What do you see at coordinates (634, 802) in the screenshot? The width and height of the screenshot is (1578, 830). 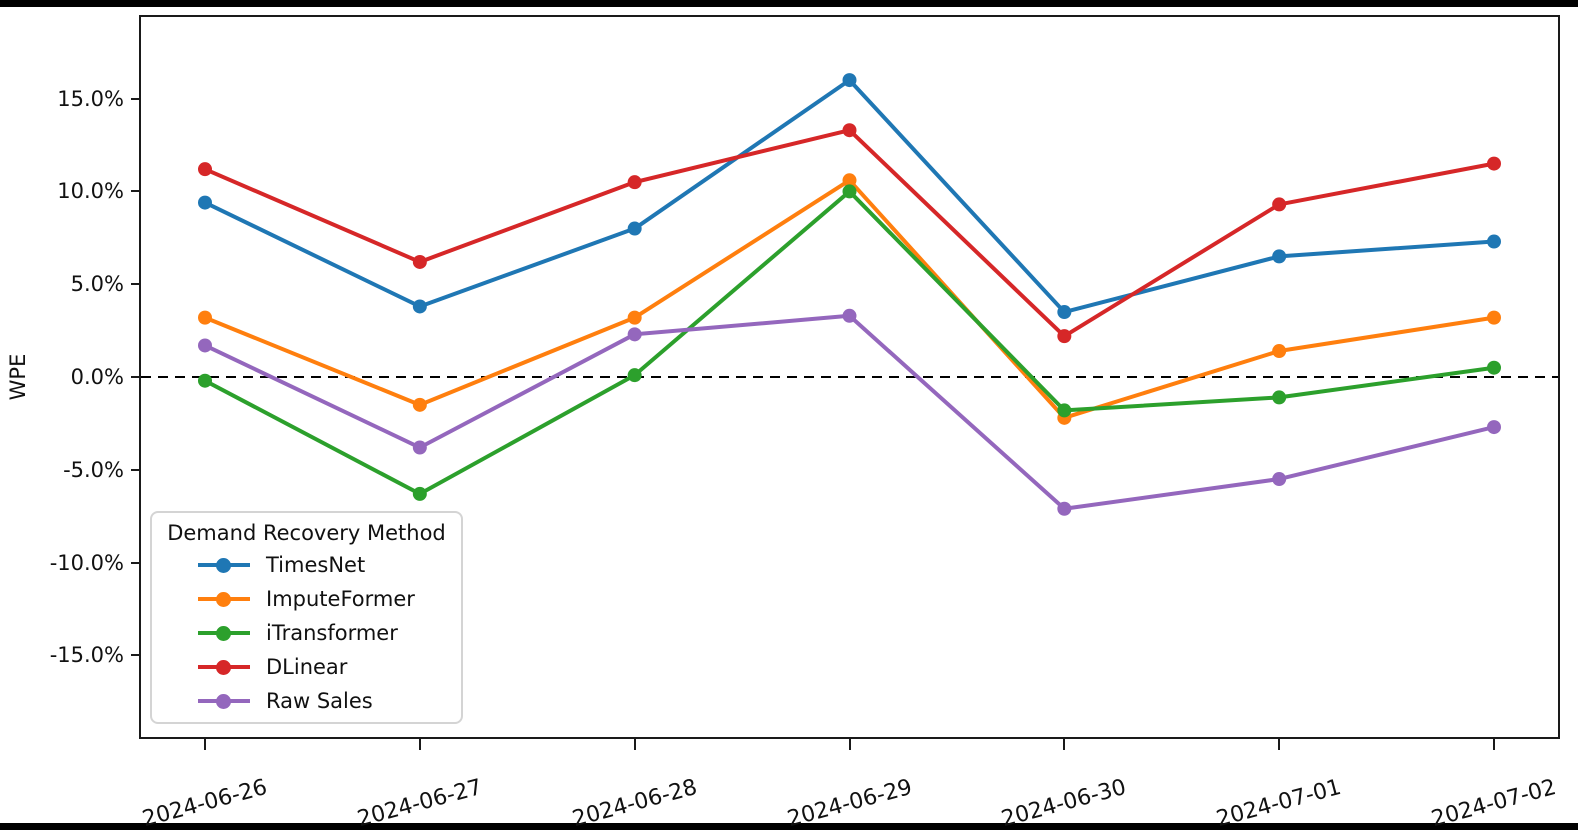 I see `x-tick-label: 2024-06-28` at bounding box center [634, 802].